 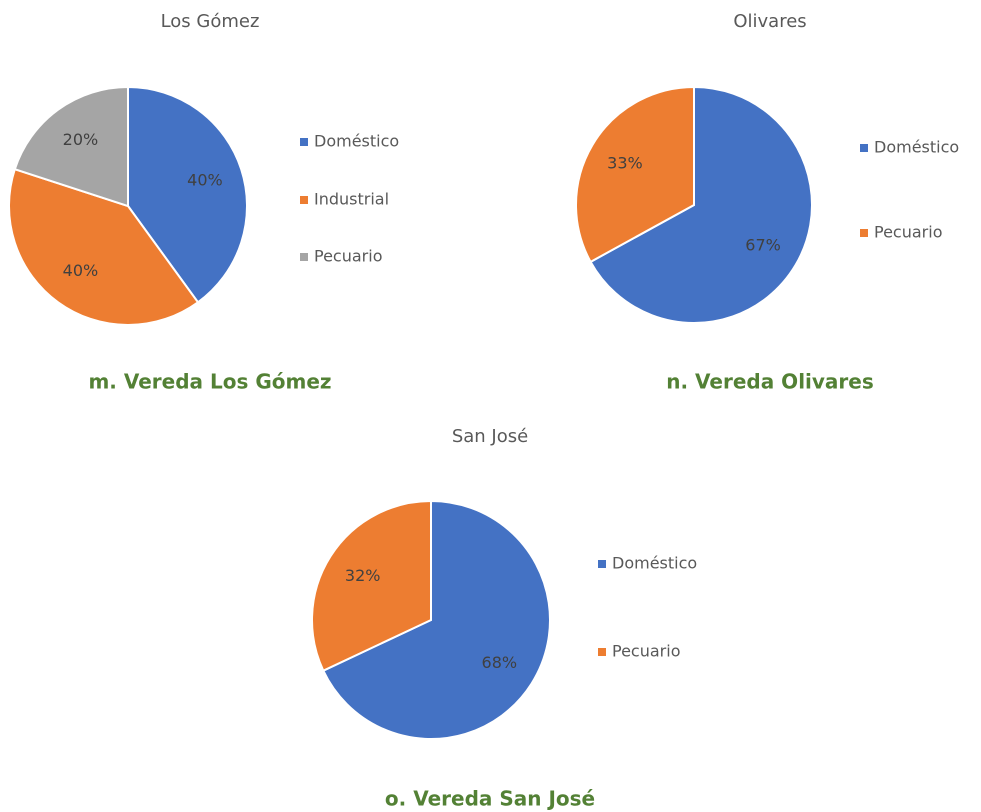 I want to click on data-label: 20%, so click(x=81, y=139).